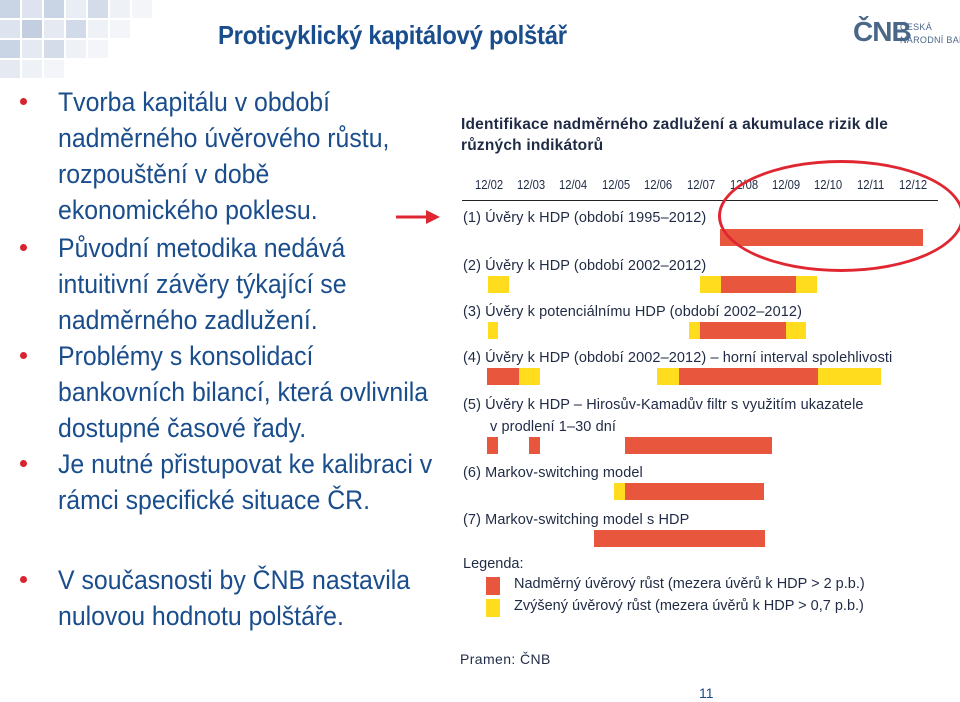 This screenshot has width=960, height=702. What do you see at coordinates (576, 520) in the screenshot?
I see `indicator-label: (7) Markov-switching model s HDP` at bounding box center [576, 520].